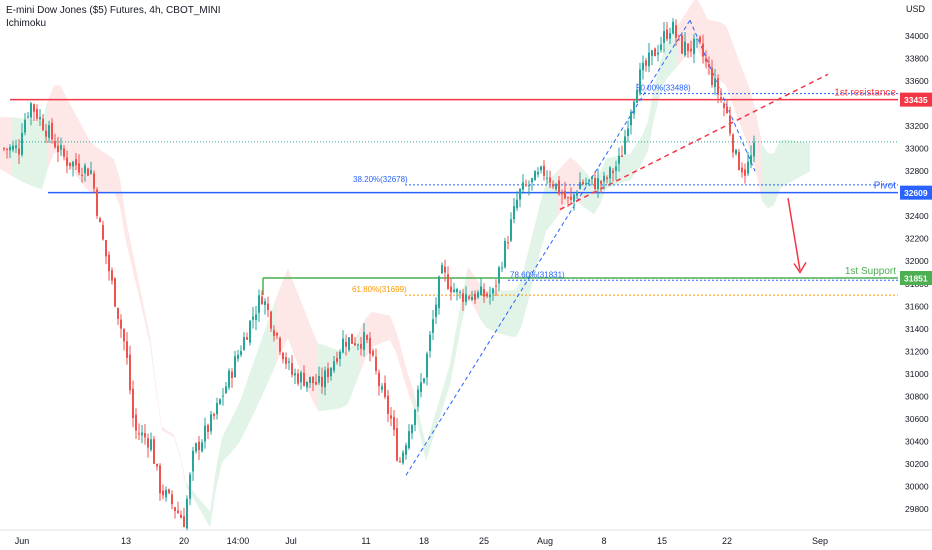 The image size is (932, 550). Describe the element at coordinates (603, 541) in the screenshot. I see `time-tick-label: 8` at that location.